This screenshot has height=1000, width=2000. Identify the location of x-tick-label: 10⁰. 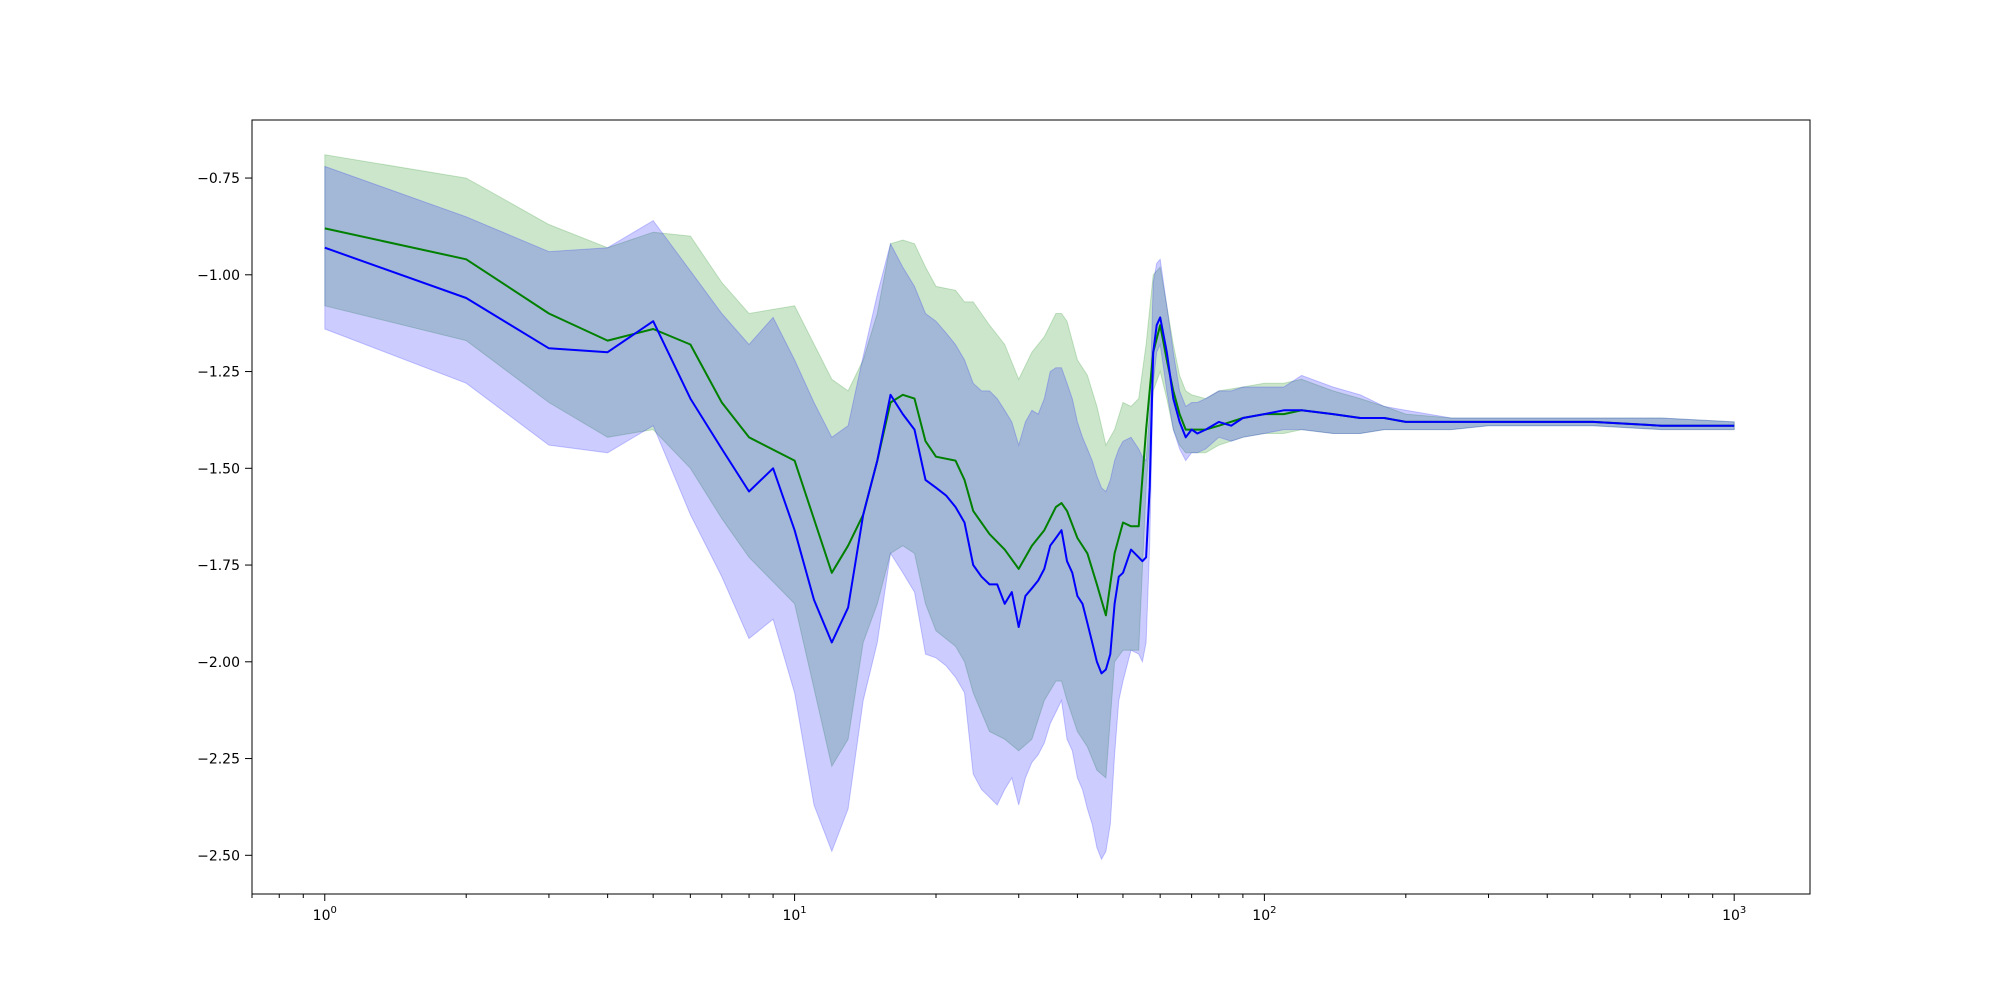
(325, 914).